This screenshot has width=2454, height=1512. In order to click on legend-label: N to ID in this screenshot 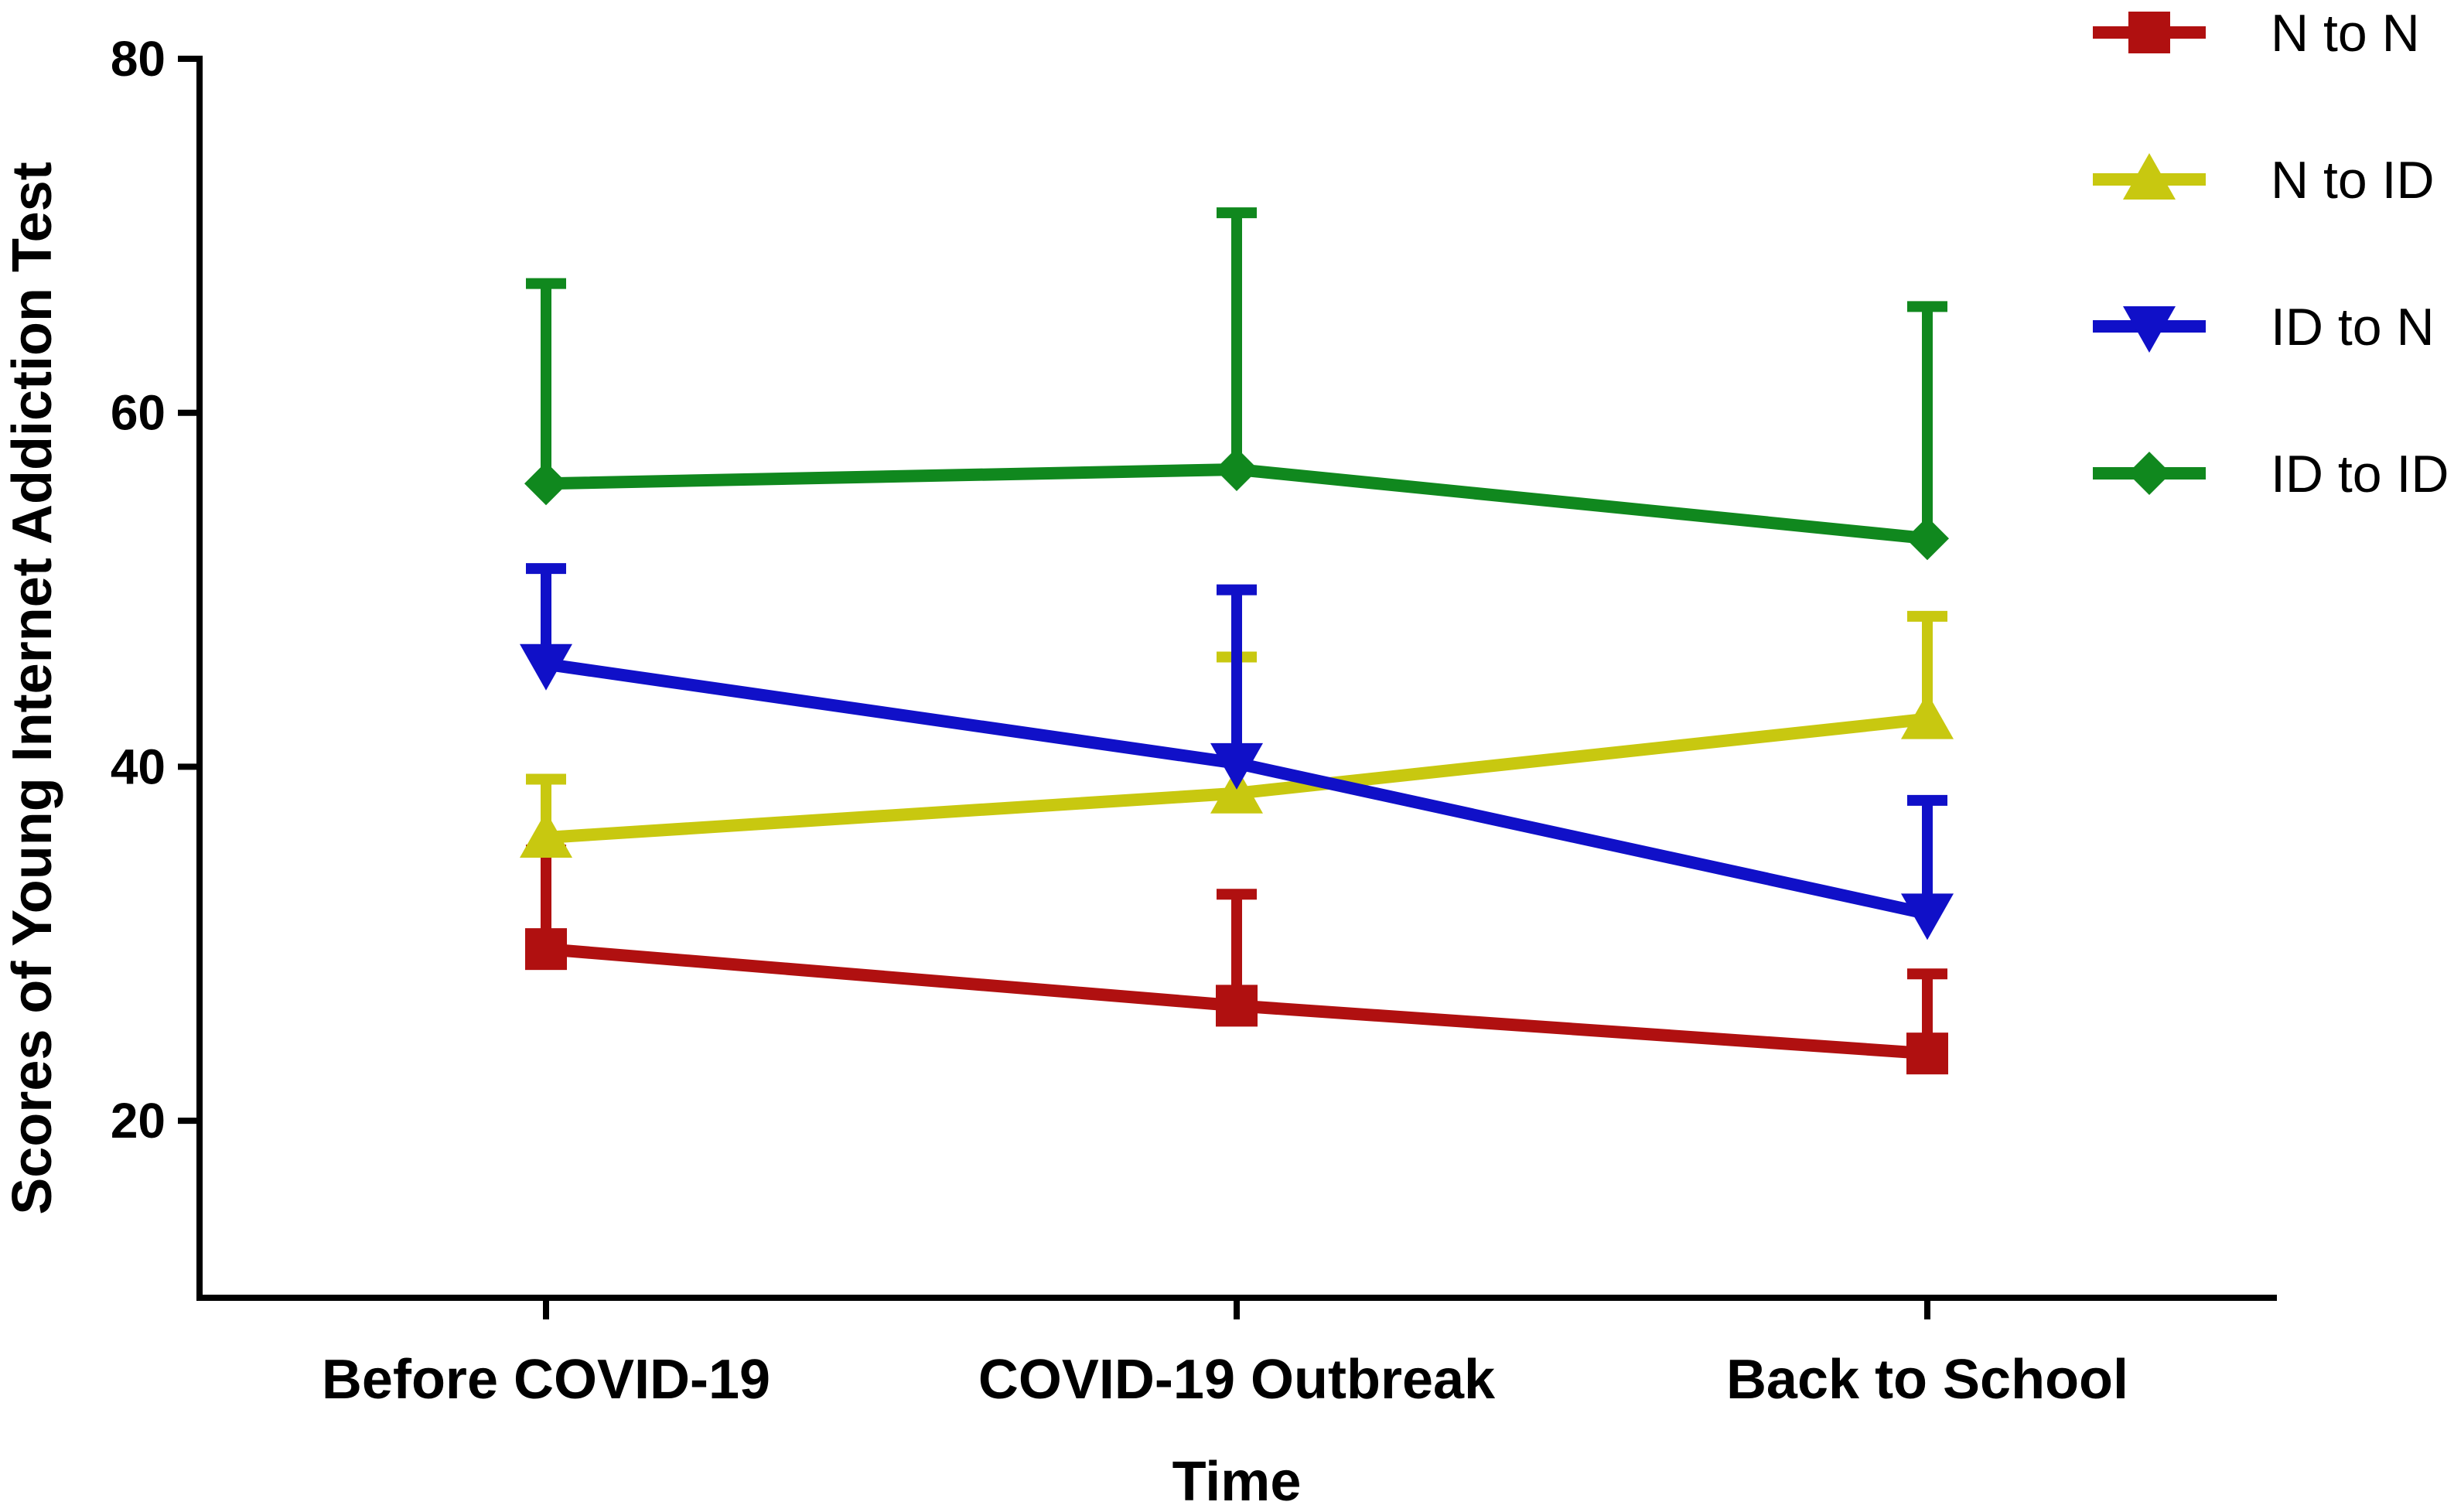, I will do `click(2353, 180)`.